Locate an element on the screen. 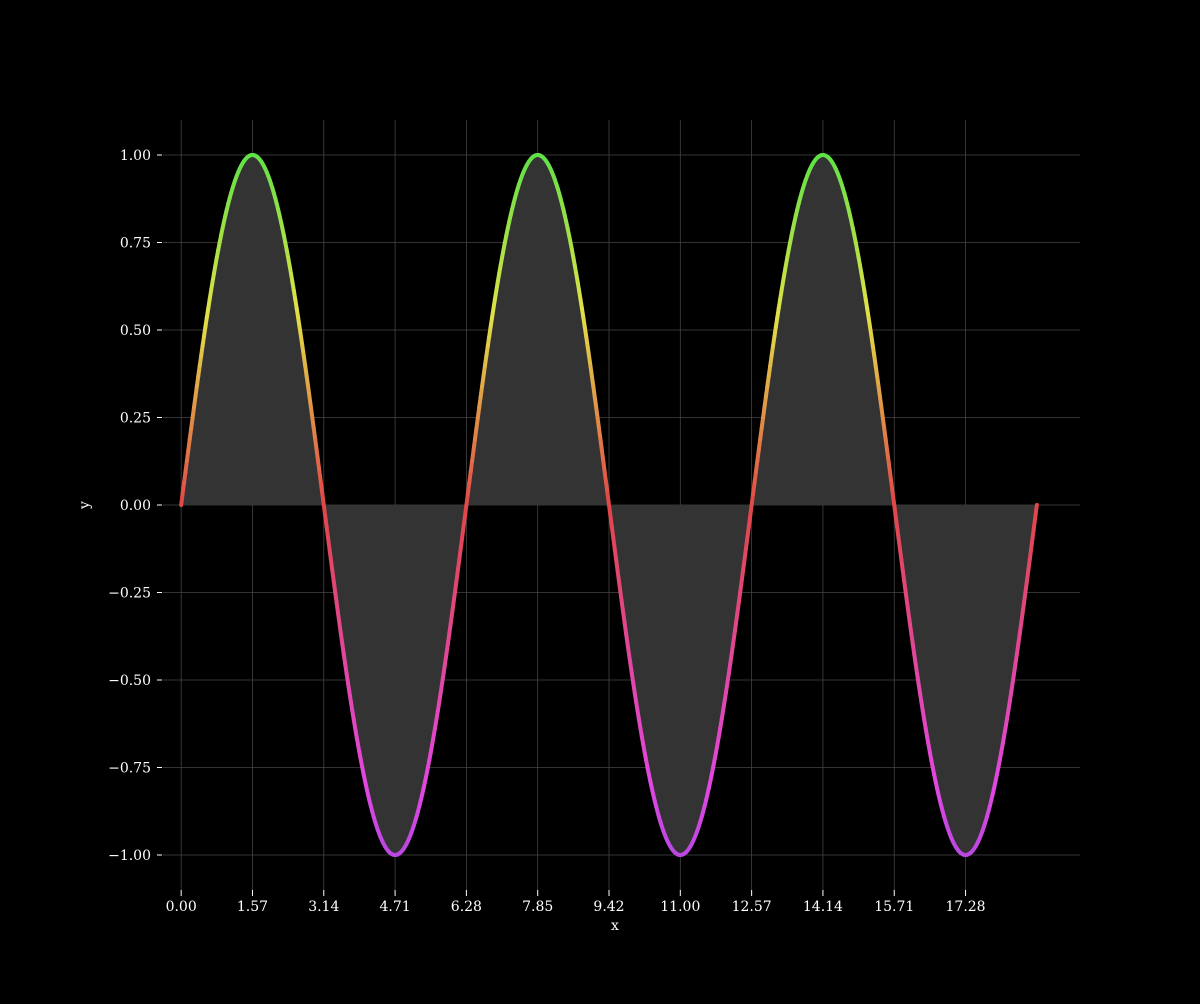 Image resolution: width=1200 pixels, height=1004 pixels. x-tick-label: 6.28 is located at coordinates (466, 907).